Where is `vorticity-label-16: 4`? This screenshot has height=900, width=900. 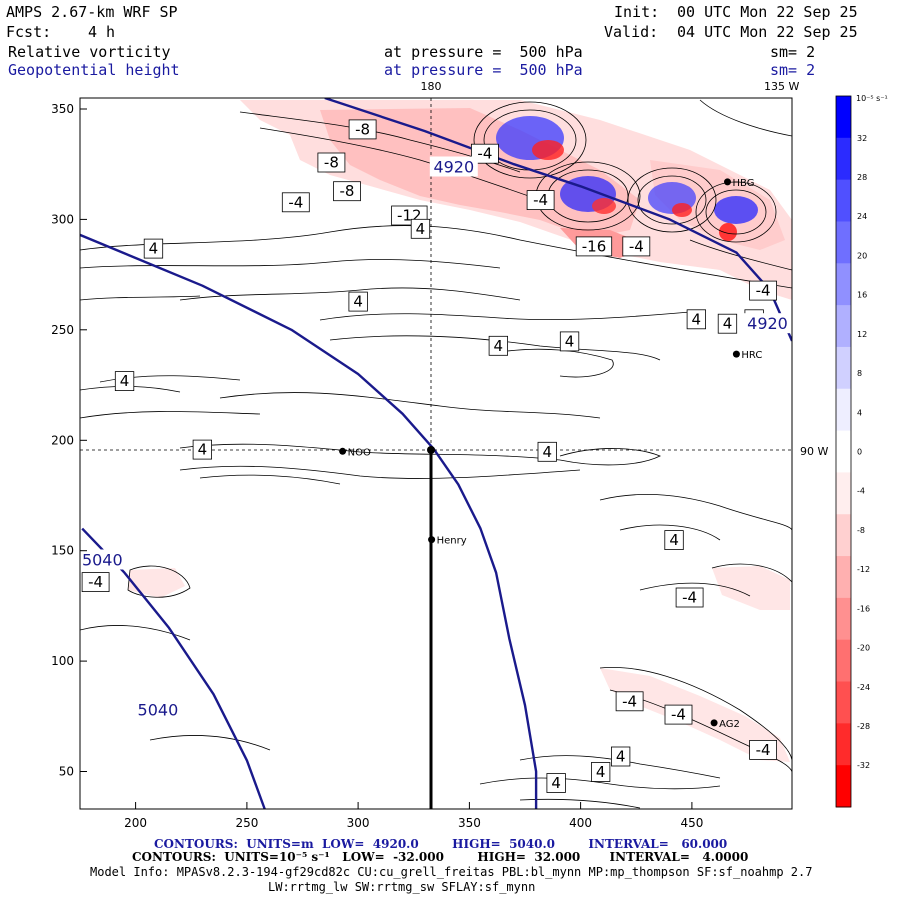
vorticity-label-16: 4 is located at coordinates (727, 323).